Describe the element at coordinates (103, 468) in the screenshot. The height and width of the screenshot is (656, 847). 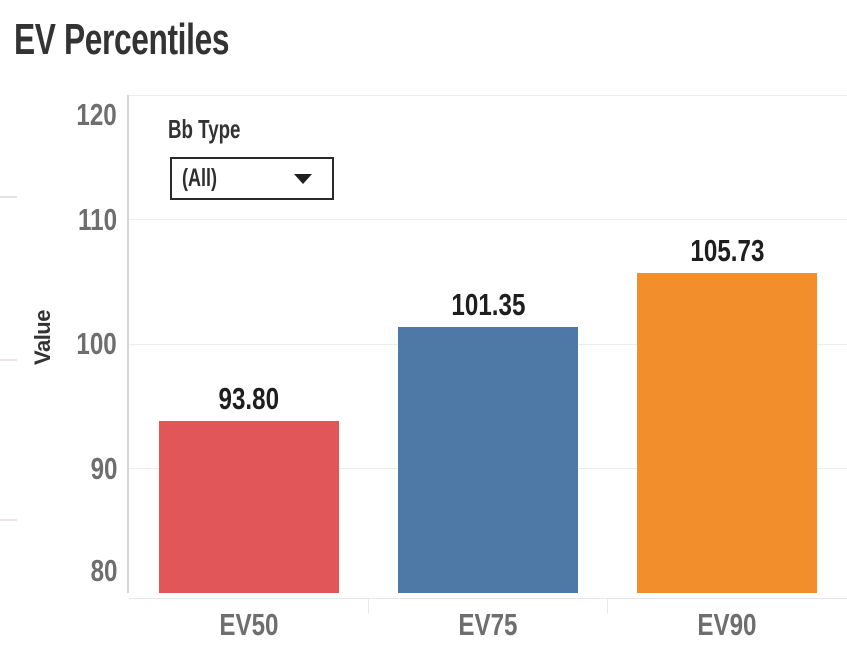
I see `y-tick-label: 90` at that location.